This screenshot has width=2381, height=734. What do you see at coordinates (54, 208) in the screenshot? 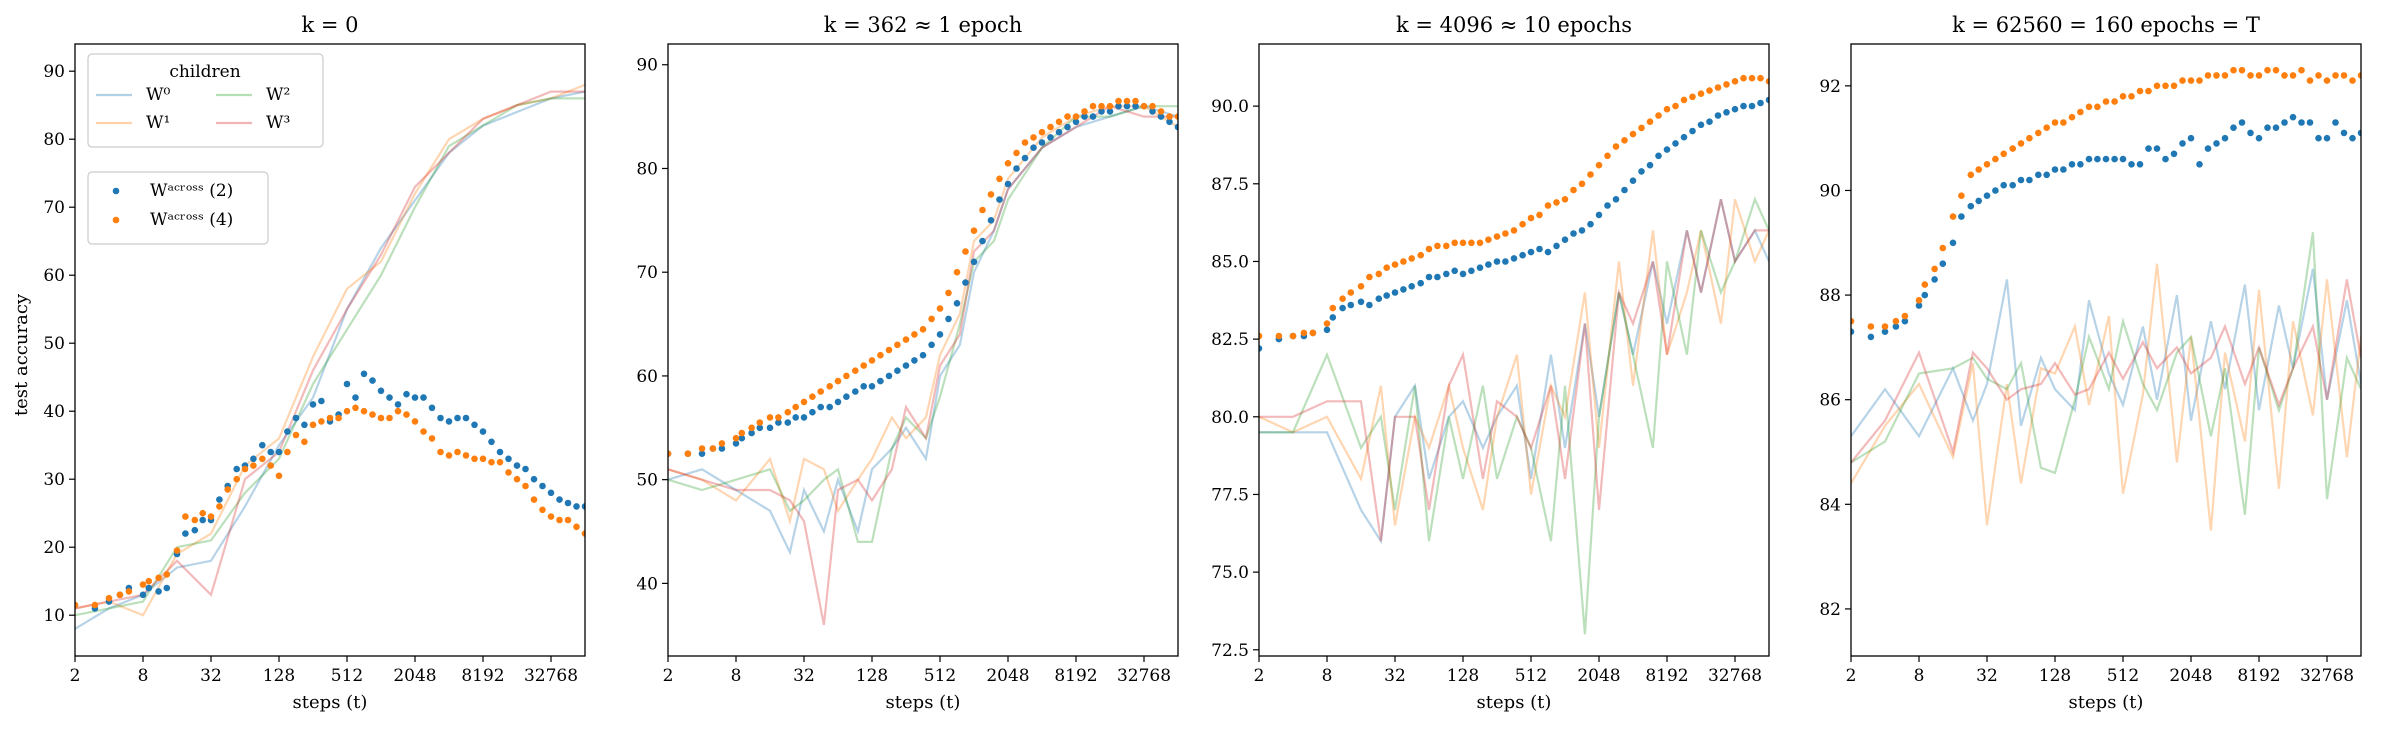
I see `y-tick-label: 70` at bounding box center [54, 208].